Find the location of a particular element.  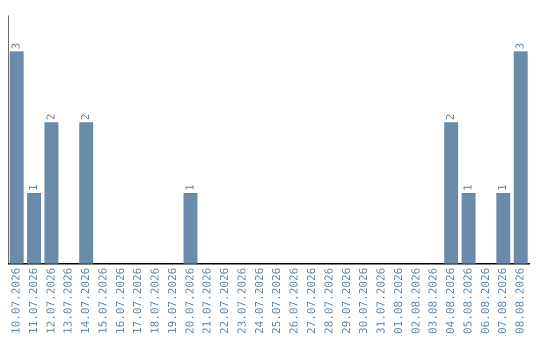

x-tick-label: 12.07.2026 is located at coordinates (51, 301).